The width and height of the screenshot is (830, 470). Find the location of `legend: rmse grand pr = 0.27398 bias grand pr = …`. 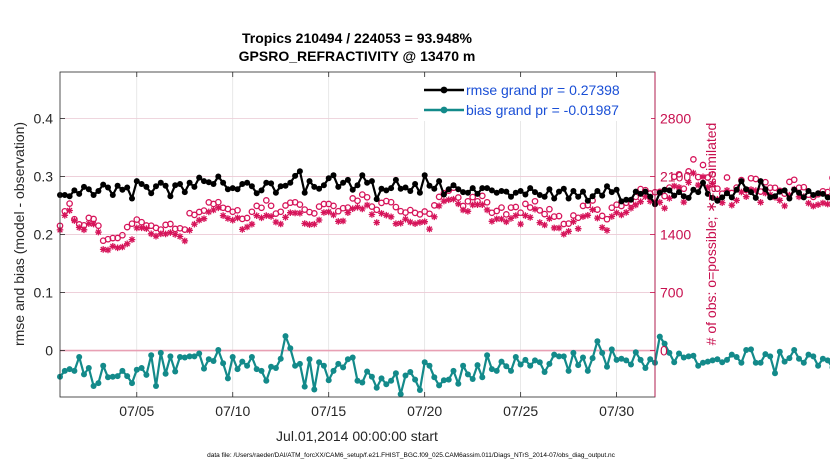

legend: rmse grand pr = 0.27398 bias grand pr = … is located at coordinates (534, 99).